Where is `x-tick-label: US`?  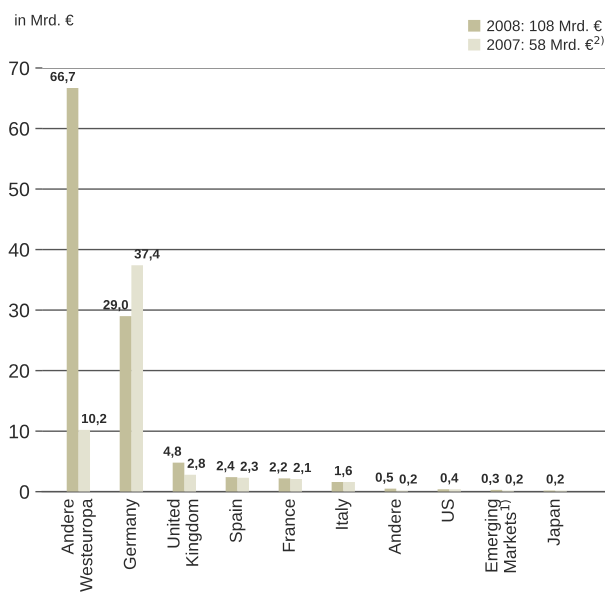
x-tick-label: US is located at coordinates (448, 510).